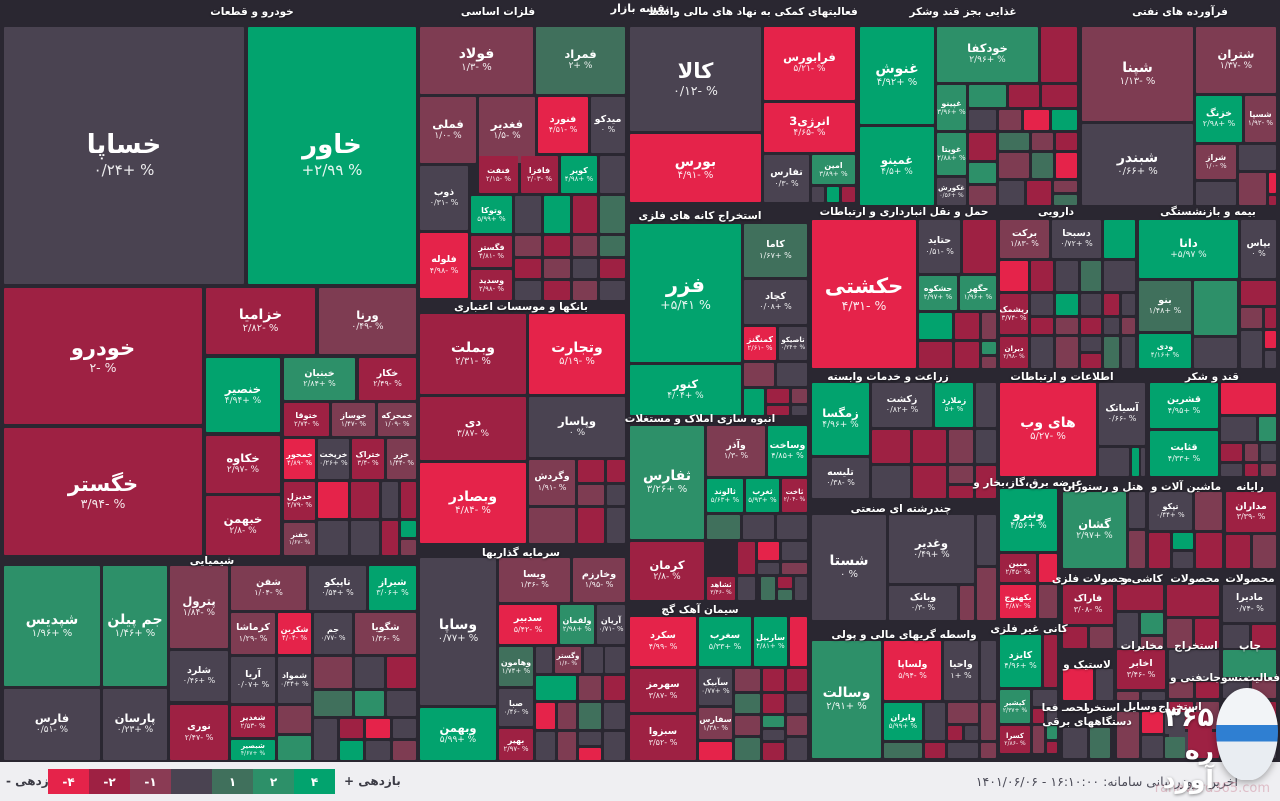 The image size is (1280, 801). I want to click on tile-بورس: بورس ۴/۹۱- %, so click(695, 168).